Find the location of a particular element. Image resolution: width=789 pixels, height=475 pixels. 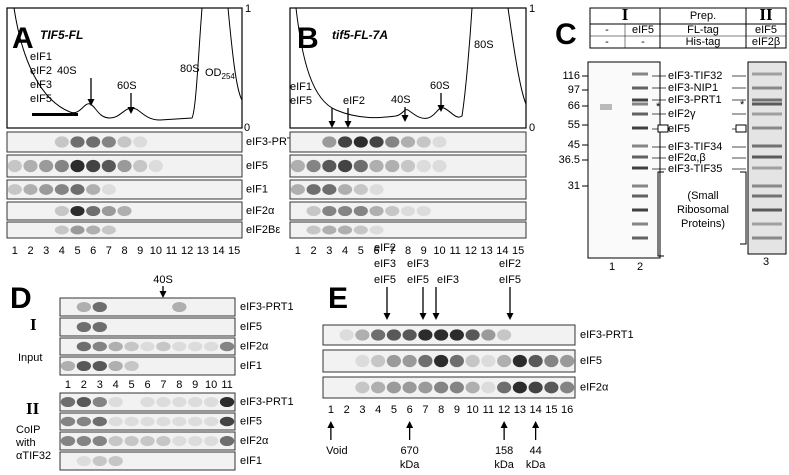

lane-number: 11 is located at coordinates (226, 385).